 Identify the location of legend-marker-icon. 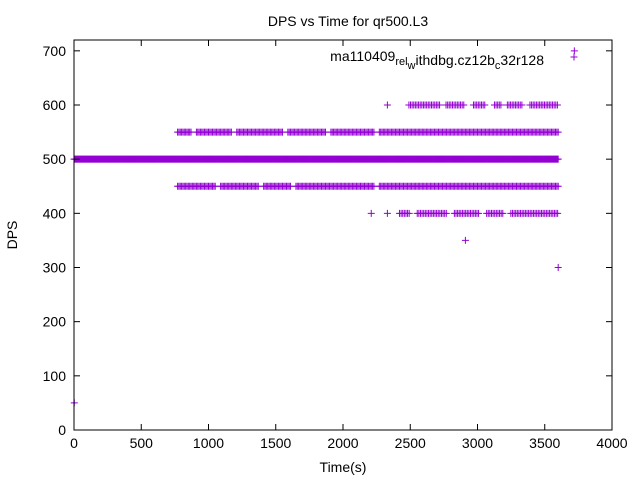
(574, 57).